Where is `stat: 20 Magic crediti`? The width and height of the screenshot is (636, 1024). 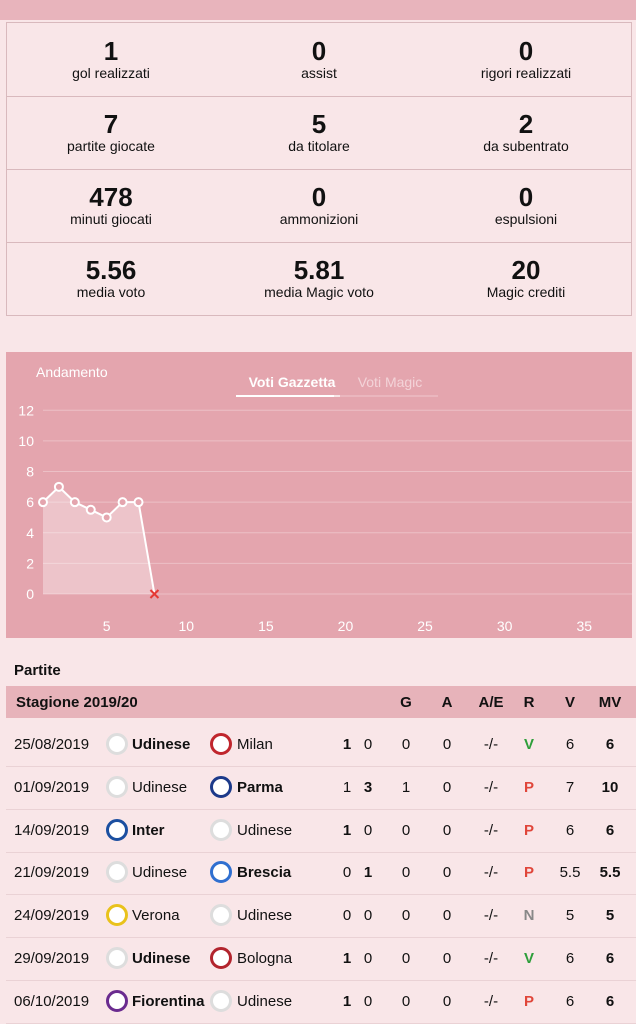 stat: 20 Magic crediti is located at coordinates (526, 278).